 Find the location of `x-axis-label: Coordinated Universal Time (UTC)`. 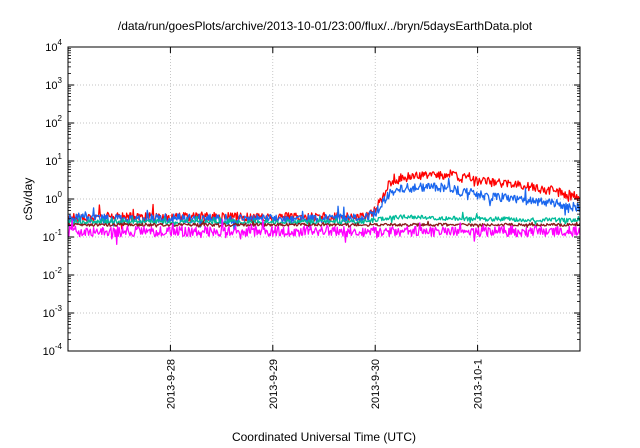

x-axis-label: Coordinated Universal Time (UTC) is located at coordinates (324, 437).